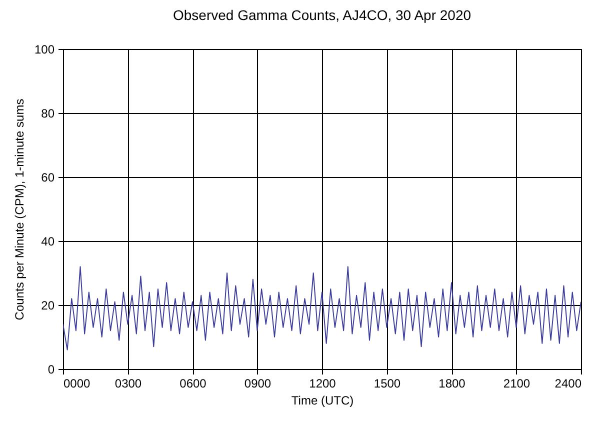  Describe the element at coordinates (193, 383) in the screenshot. I see `x-tick-label: 0600` at that location.